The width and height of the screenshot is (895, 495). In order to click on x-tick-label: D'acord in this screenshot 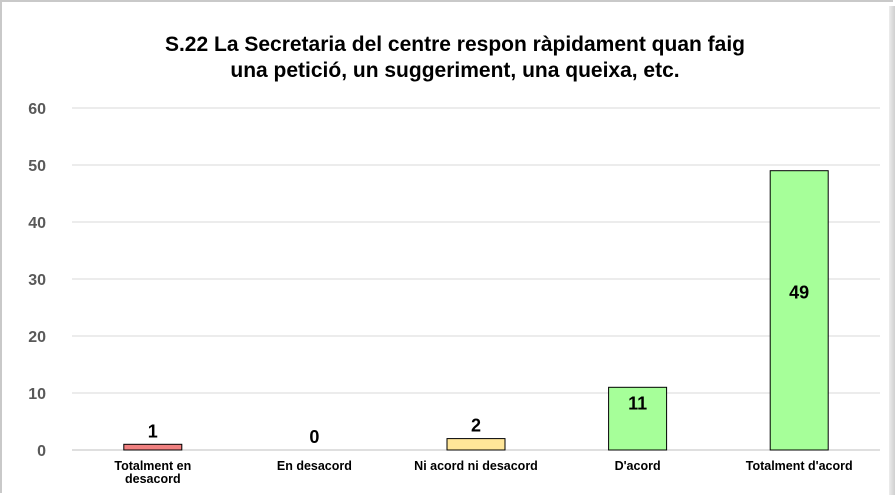, I will do `click(638, 466)`.